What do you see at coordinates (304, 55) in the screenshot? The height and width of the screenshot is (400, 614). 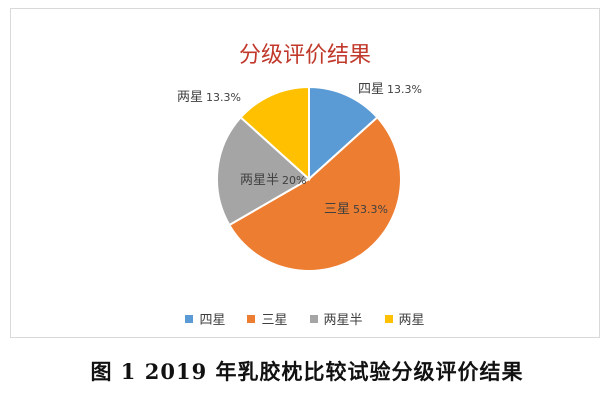 I see `chart-title: 分级评价结果` at bounding box center [304, 55].